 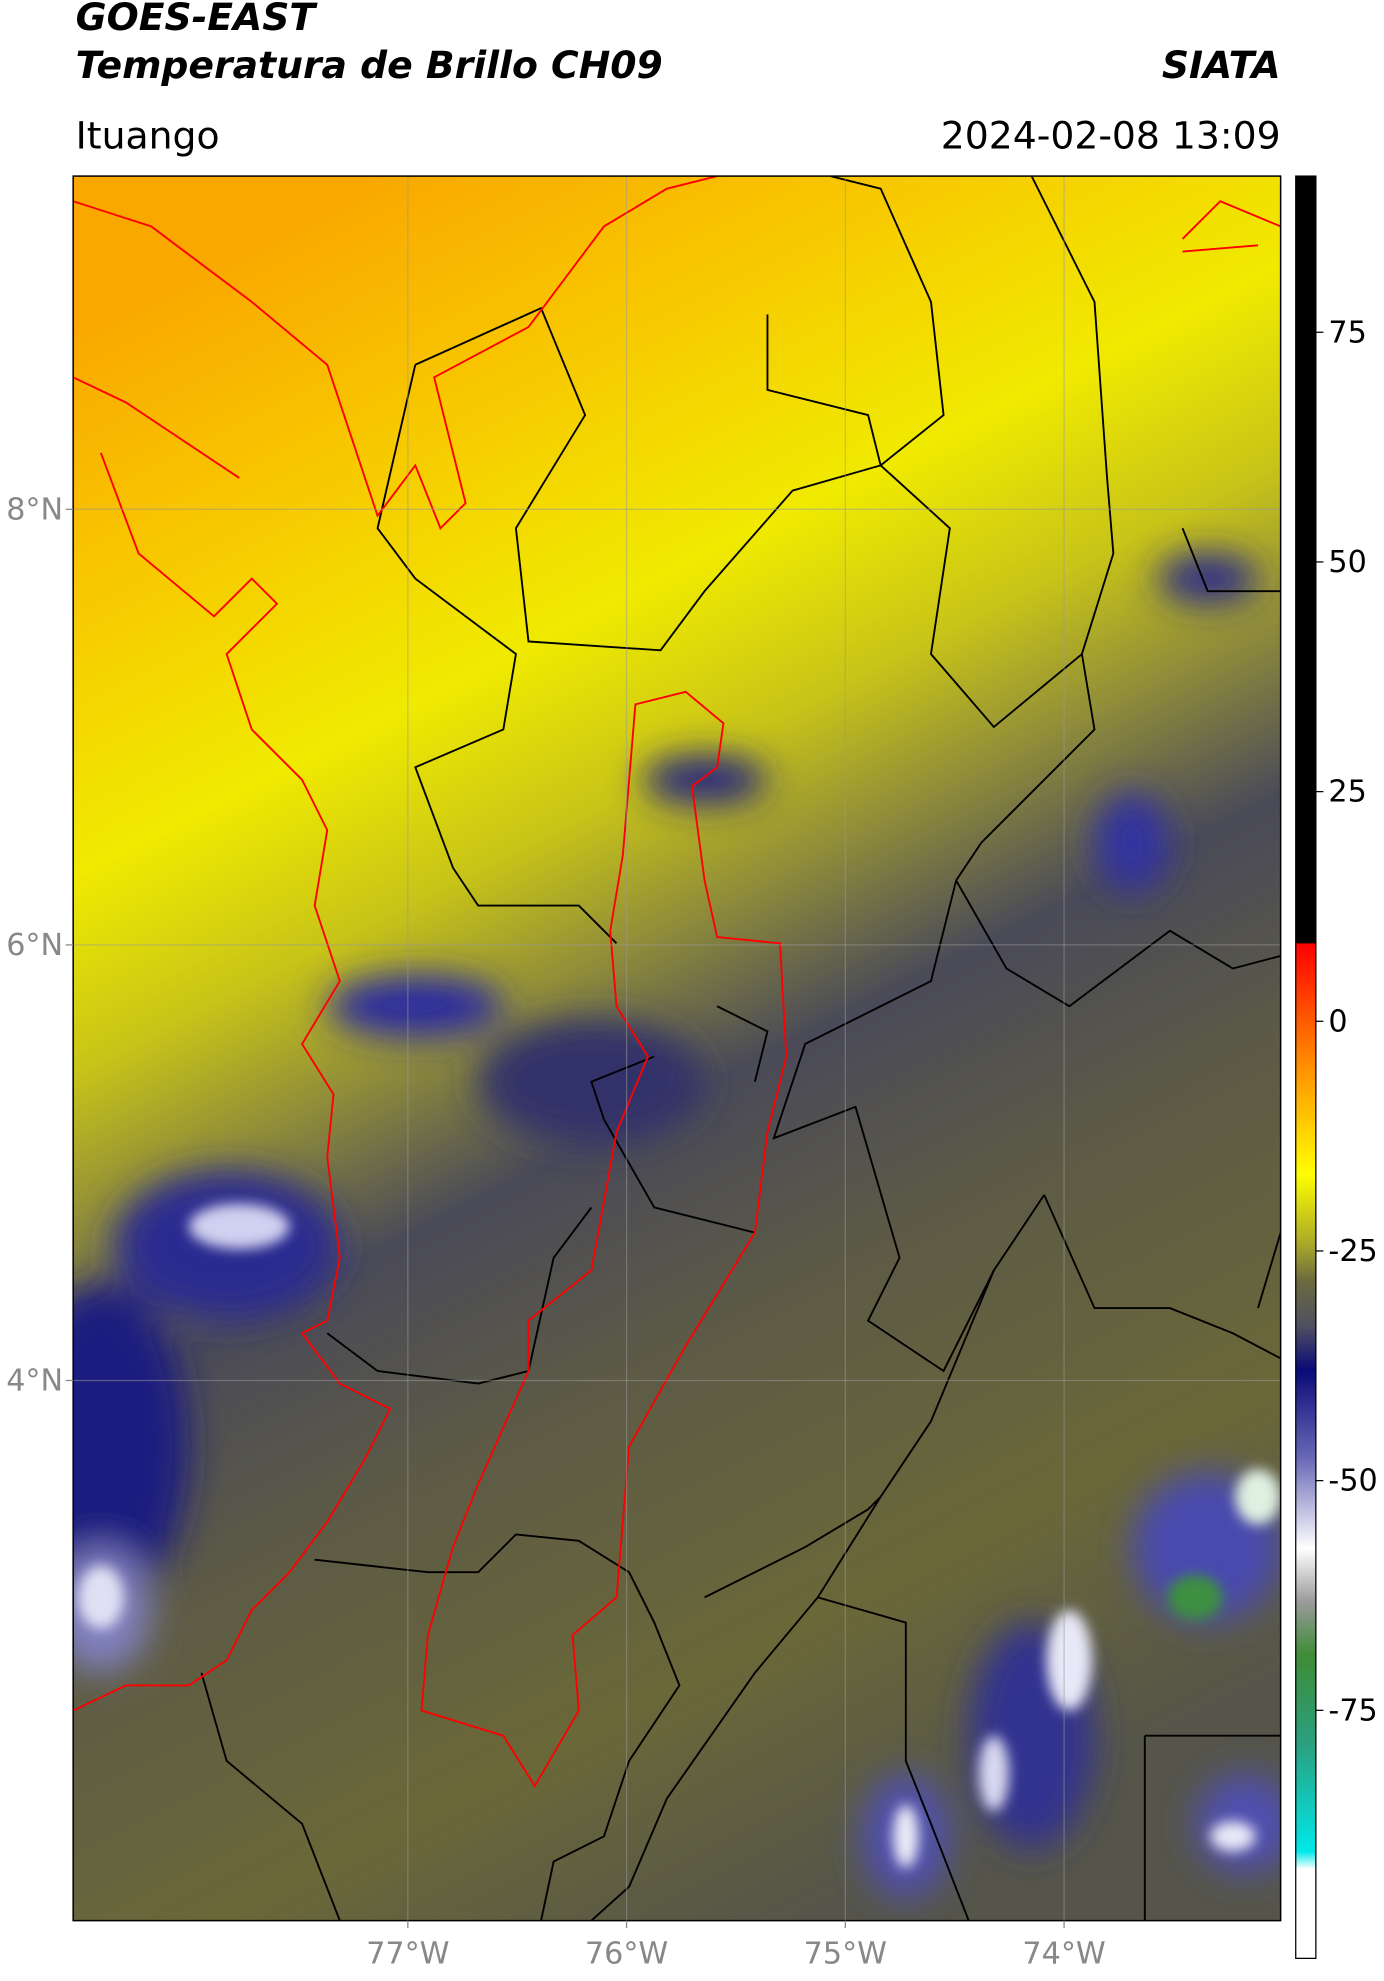 What do you see at coordinates (197, 19) in the screenshot?
I see `title: GOES-EAST` at bounding box center [197, 19].